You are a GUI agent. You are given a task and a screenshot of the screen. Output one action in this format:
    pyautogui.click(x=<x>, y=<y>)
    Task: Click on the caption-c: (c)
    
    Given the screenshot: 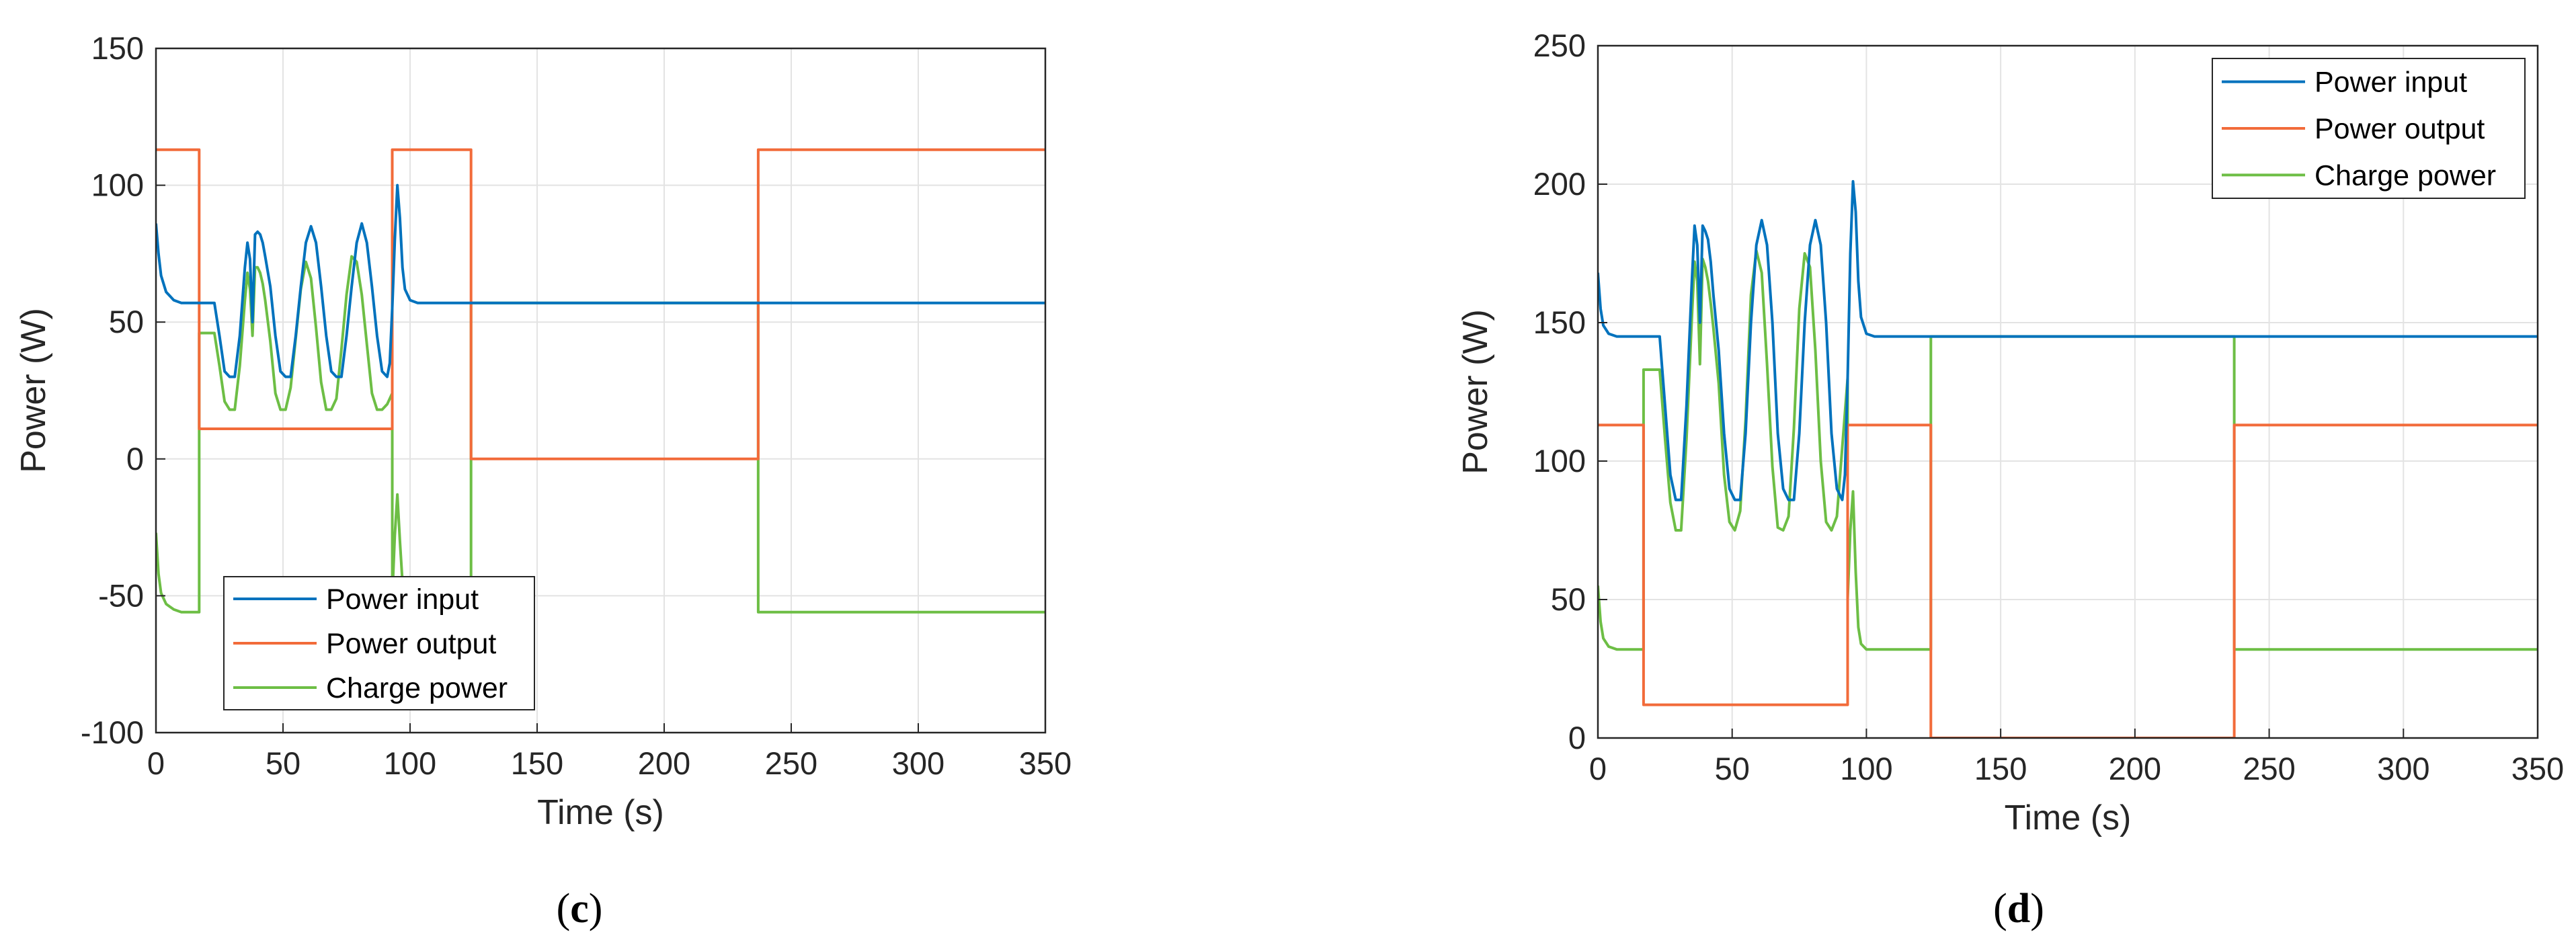 What is the action you would take?
    pyautogui.click(x=580, y=909)
    